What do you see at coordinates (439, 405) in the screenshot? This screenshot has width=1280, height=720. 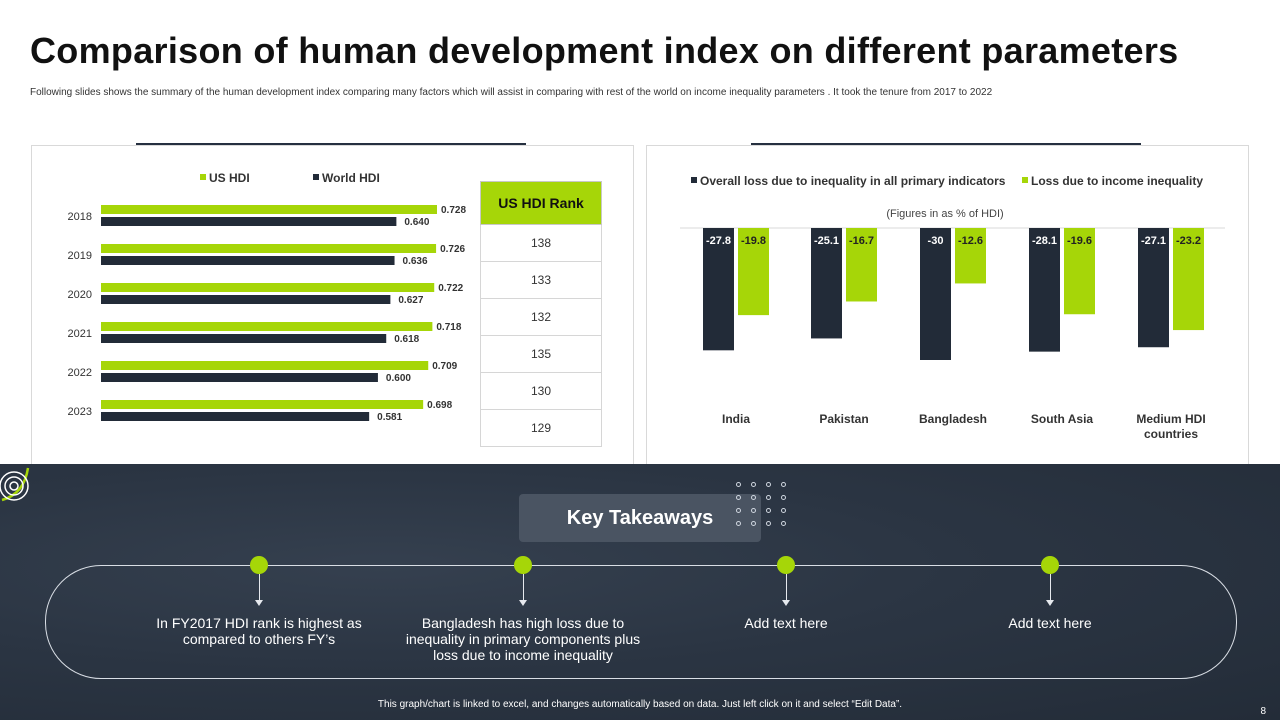 I see `data-label: 0.698` at bounding box center [439, 405].